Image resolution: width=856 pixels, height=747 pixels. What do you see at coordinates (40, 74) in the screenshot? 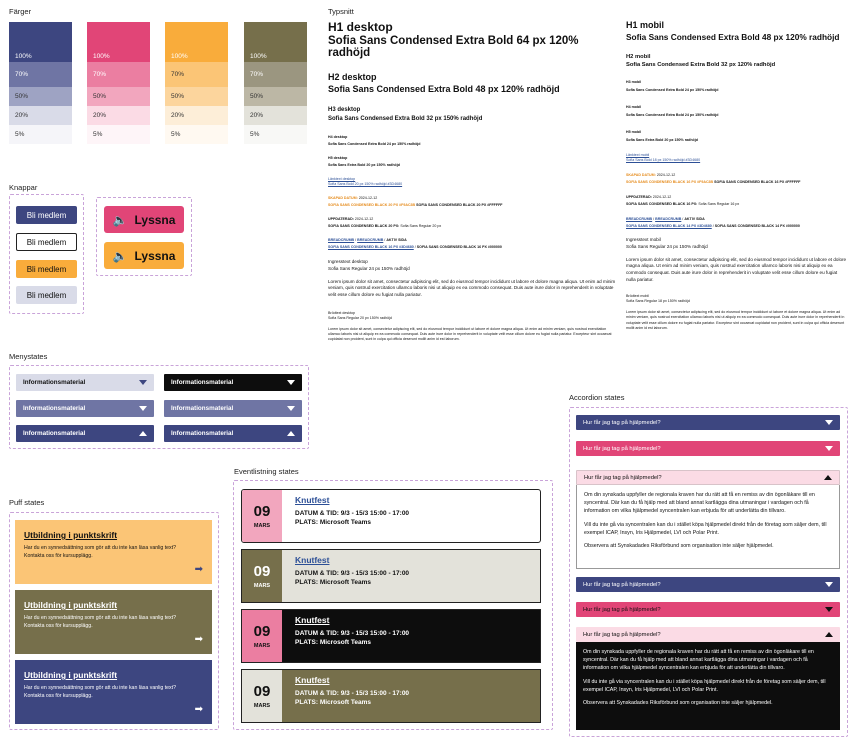
I see `color-swatch-blue-2: 70%` at bounding box center [40, 74].